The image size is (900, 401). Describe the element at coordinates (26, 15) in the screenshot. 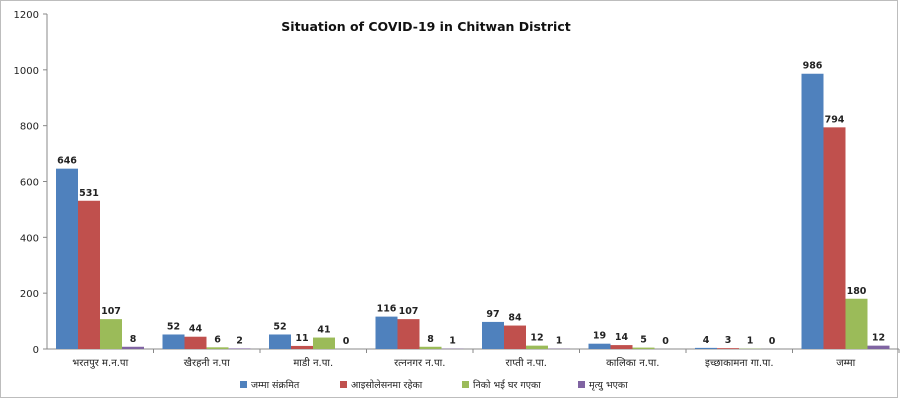

I see `y-tick-label: 1200` at that location.